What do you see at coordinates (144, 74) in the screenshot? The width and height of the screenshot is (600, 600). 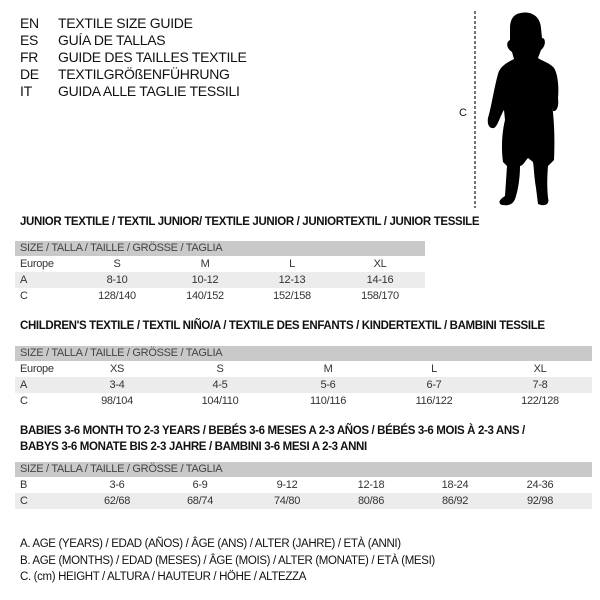 I see `title-text: TEXTILGRÖßENFÜHRUNG` at bounding box center [144, 74].